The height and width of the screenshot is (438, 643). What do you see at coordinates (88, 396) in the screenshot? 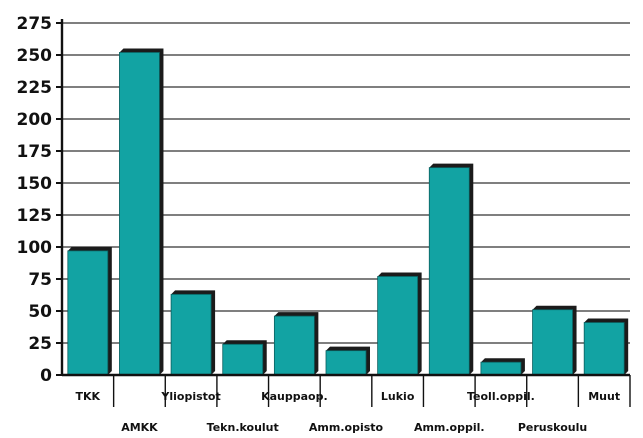
I see `category-label: TKK` at bounding box center [88, 396].